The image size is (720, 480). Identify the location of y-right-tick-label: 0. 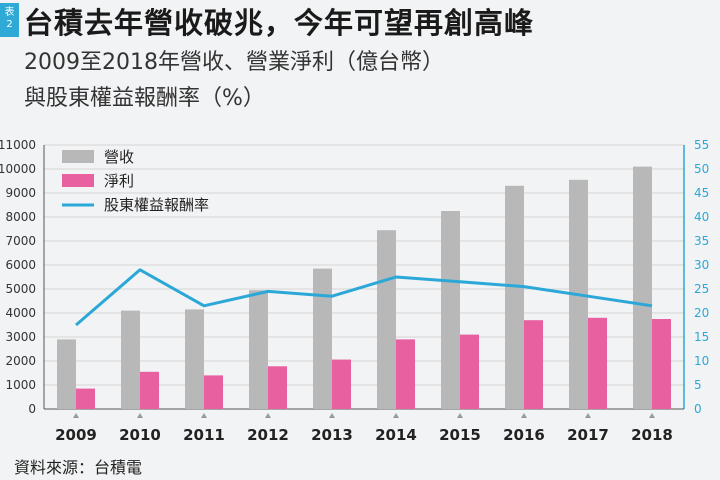
(698, 409).